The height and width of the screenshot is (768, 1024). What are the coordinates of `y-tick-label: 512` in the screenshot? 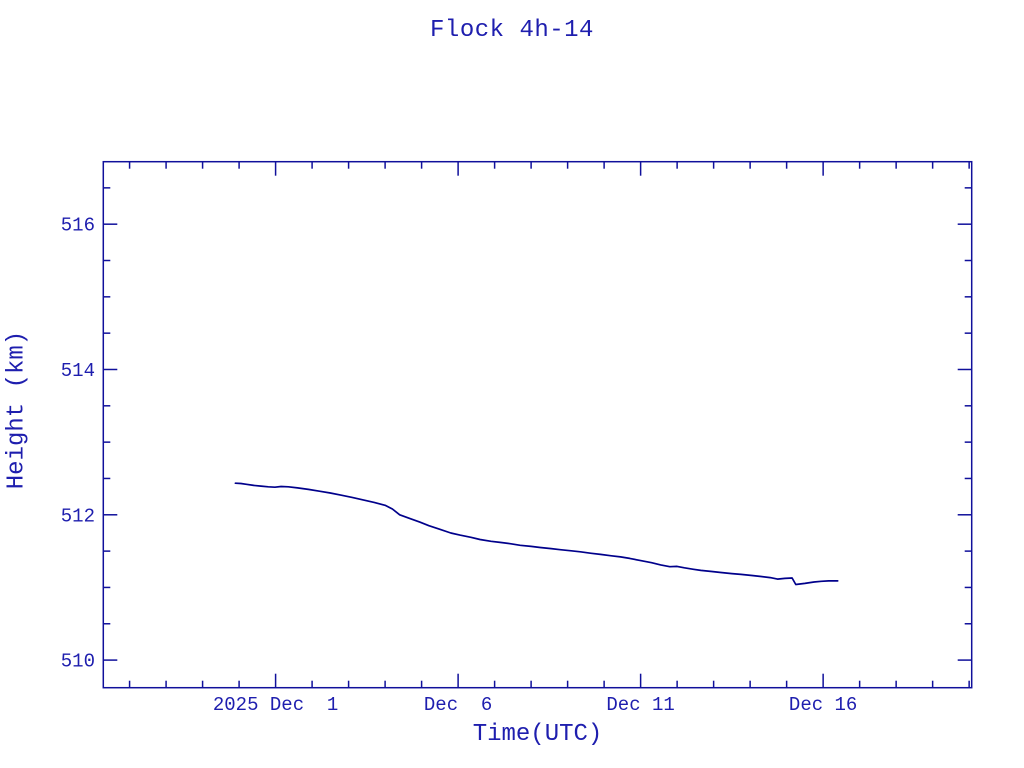 It's located at (78, 516).